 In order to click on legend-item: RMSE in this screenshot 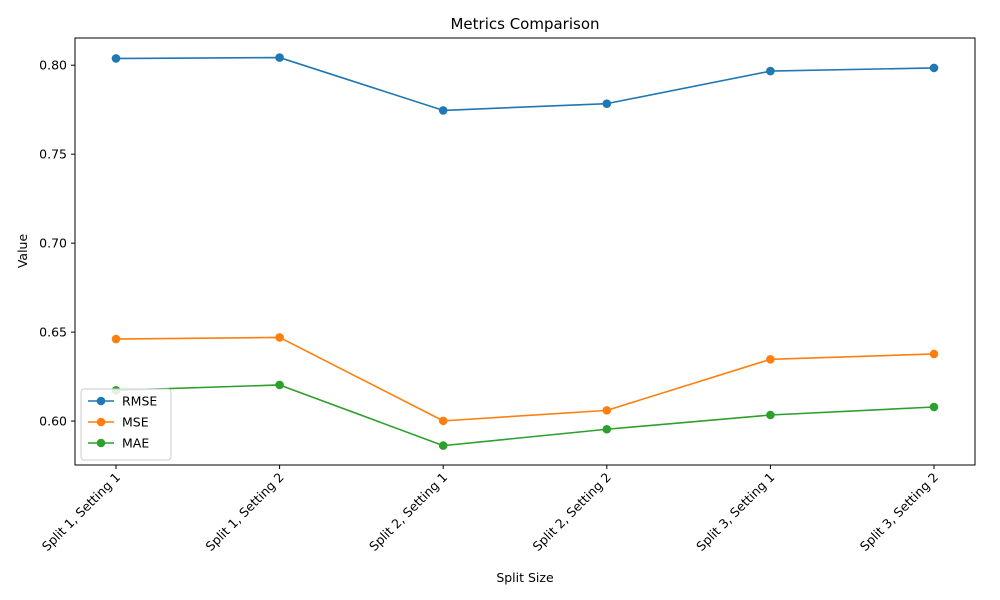, I will do `click(122, 401)`.